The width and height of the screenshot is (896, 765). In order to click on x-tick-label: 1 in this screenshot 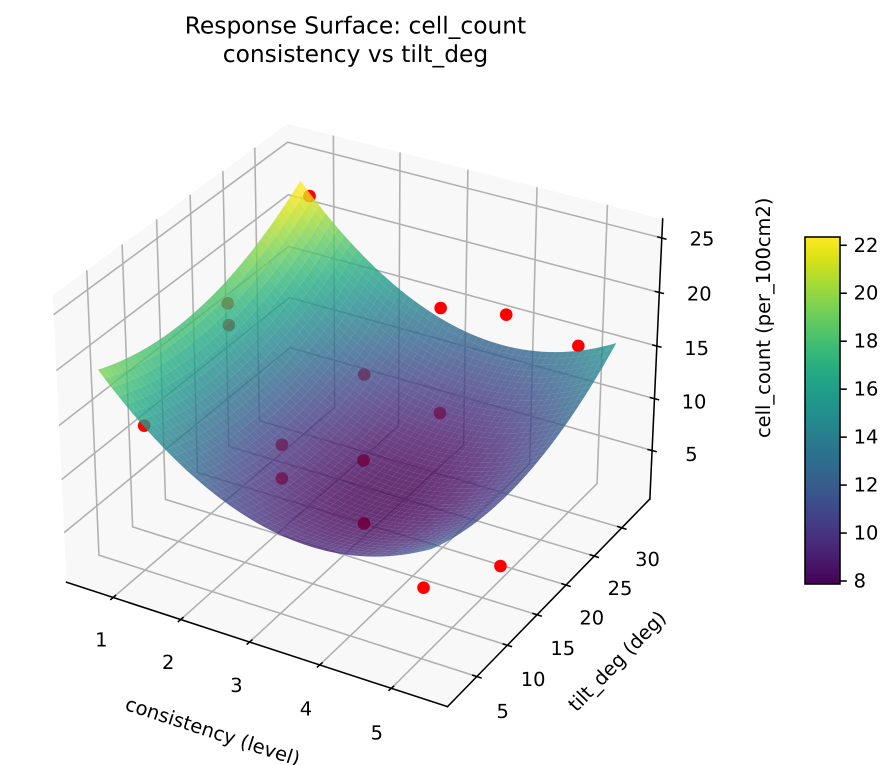, I will do `click(101, 640)`.